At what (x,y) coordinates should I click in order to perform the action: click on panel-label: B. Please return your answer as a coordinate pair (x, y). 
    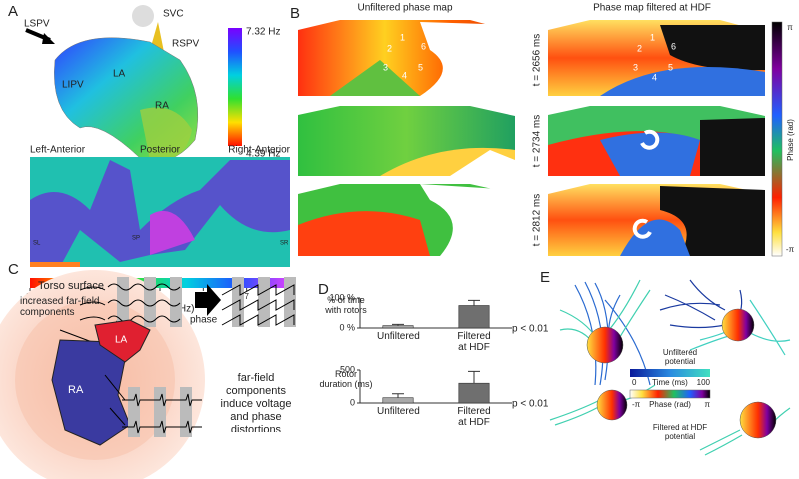
    Looking at the image, I should click on (295, 13).